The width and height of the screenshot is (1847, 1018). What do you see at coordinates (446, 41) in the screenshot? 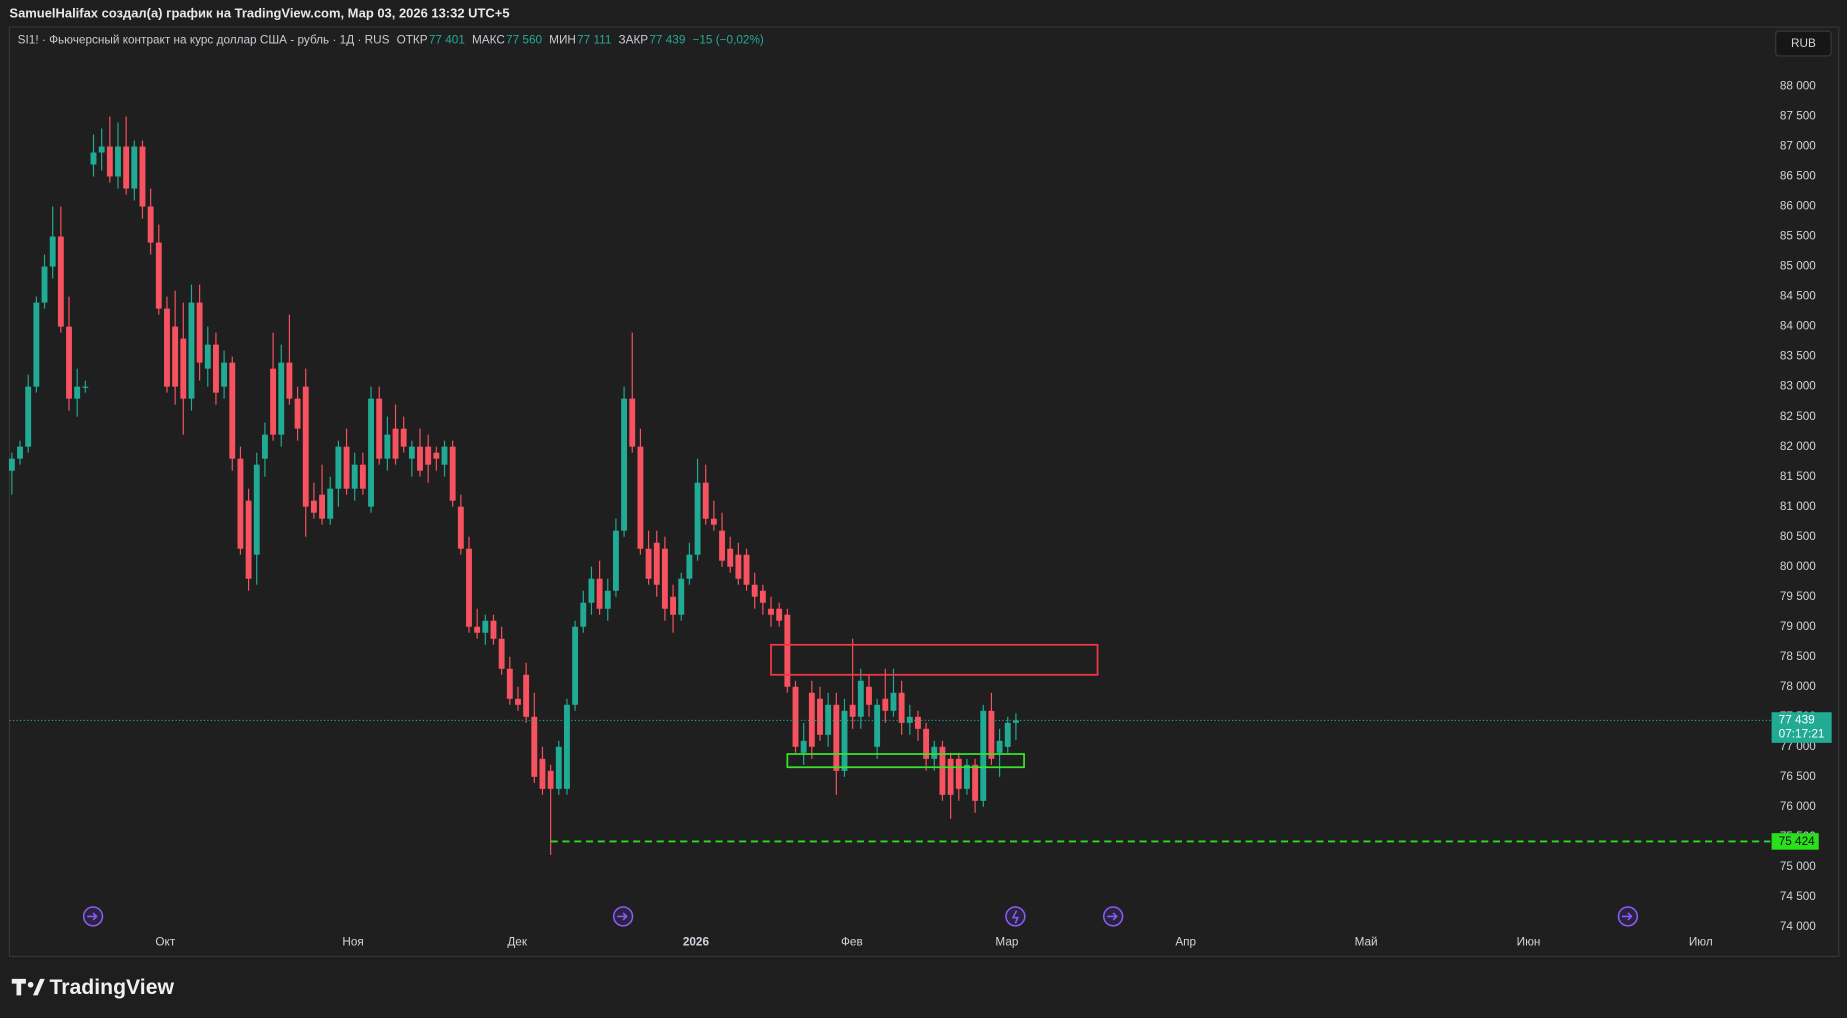
I see `field-value: 77 401` at bounding box center [446, 41].